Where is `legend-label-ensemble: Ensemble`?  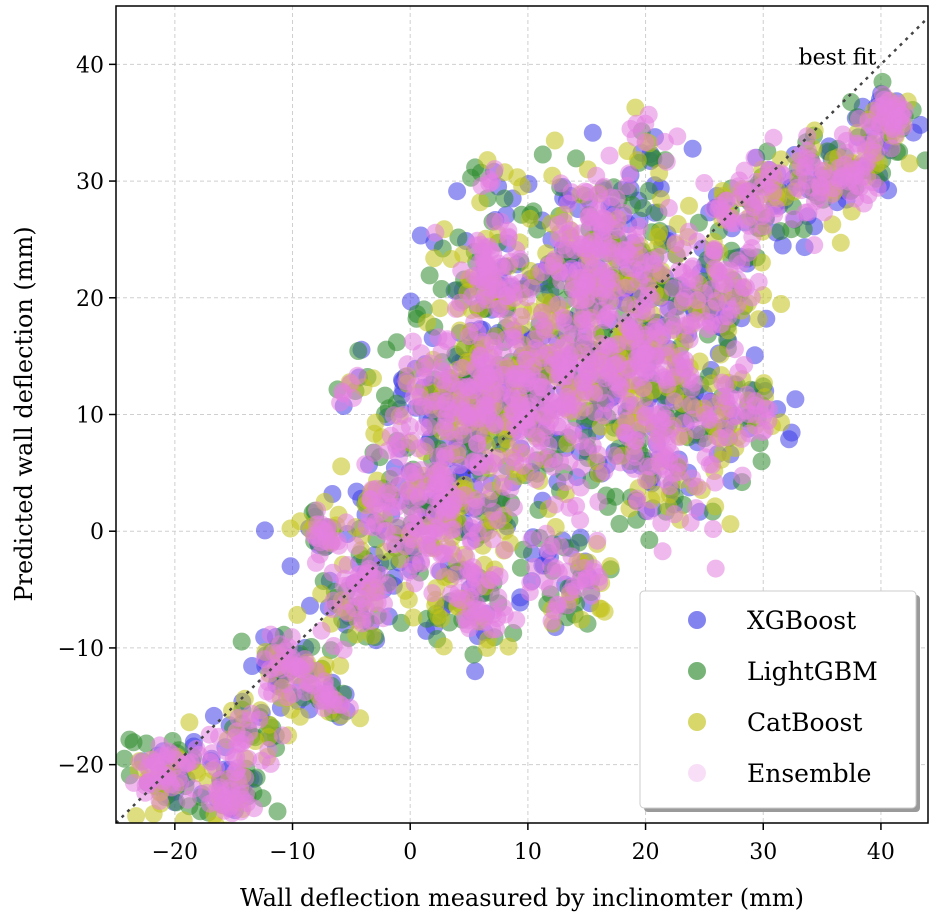
legend-label-ensemble: Ensemble is located at coordinates (809, 773).